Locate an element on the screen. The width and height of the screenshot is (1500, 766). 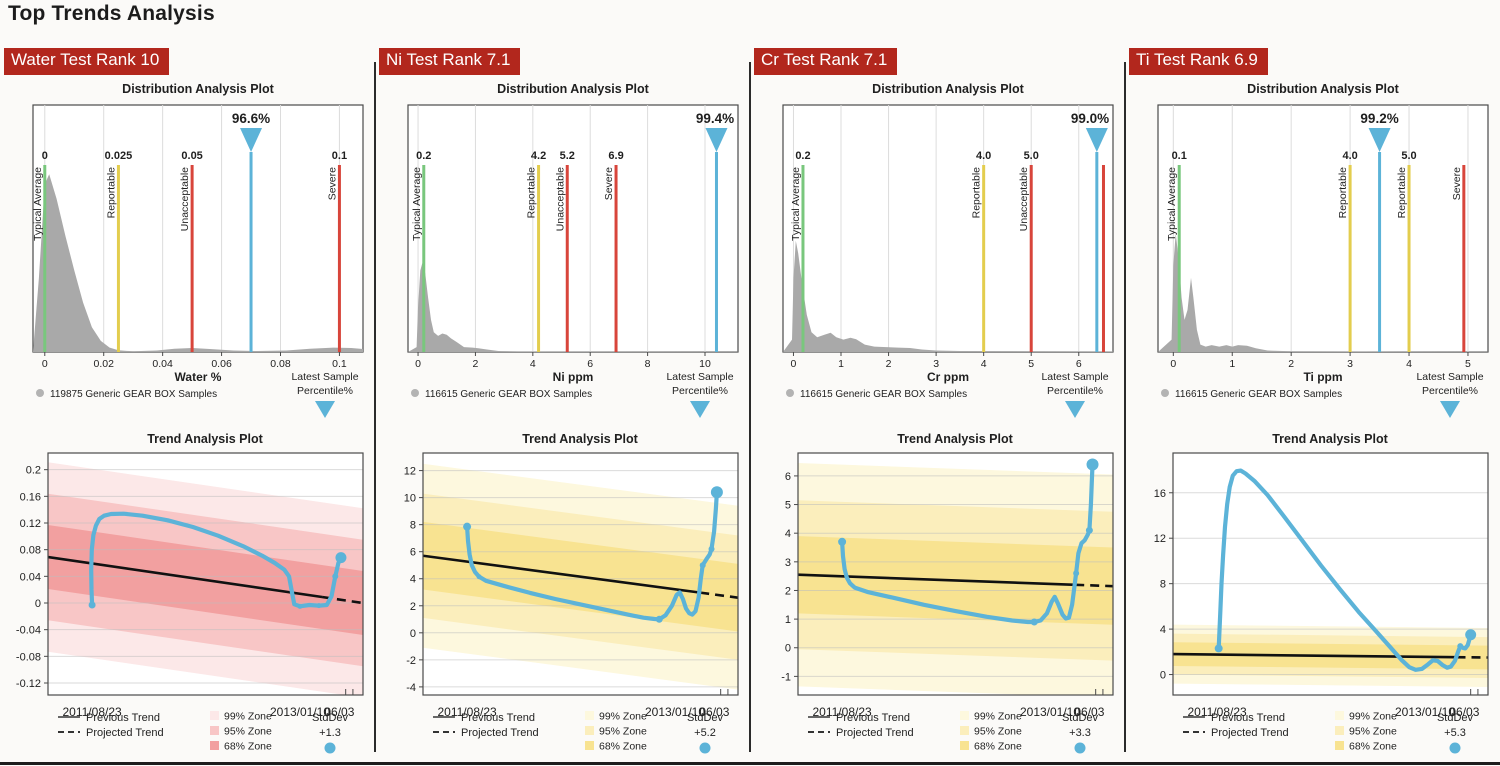
threshold-severe: Severe is located at coordinates (1458, 258).